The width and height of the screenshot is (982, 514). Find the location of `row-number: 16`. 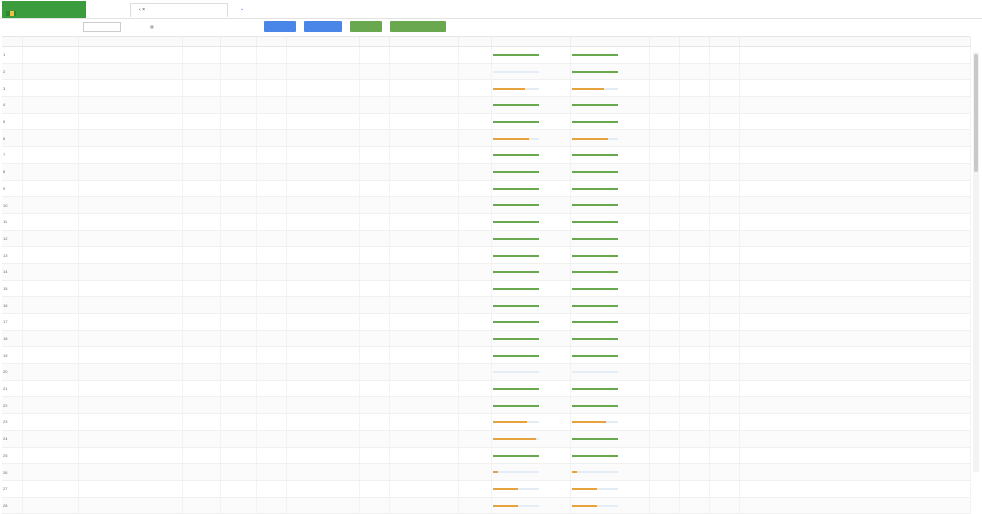

row-number: 16 is located at coordinates (12, 305).